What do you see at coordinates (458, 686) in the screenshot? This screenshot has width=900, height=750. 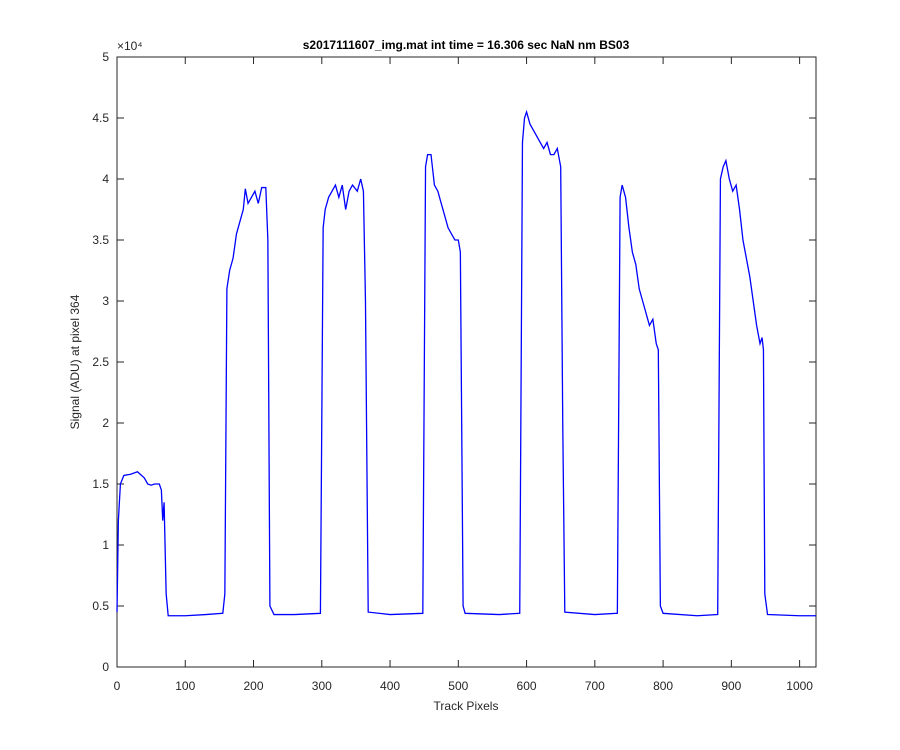 I see `x-tick-label: 500` at bounding box center [458, 686].